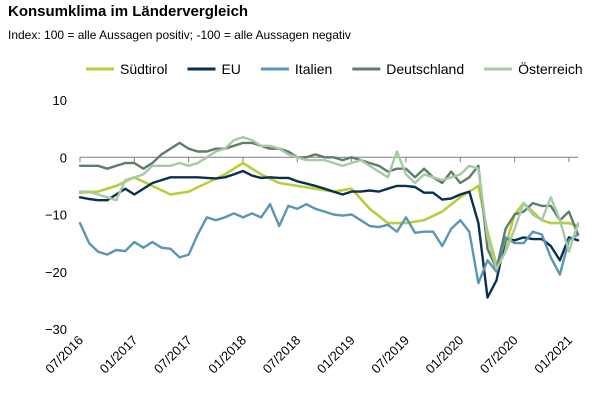  I want to click on legend-label: Deutschland, so click(425, 69).